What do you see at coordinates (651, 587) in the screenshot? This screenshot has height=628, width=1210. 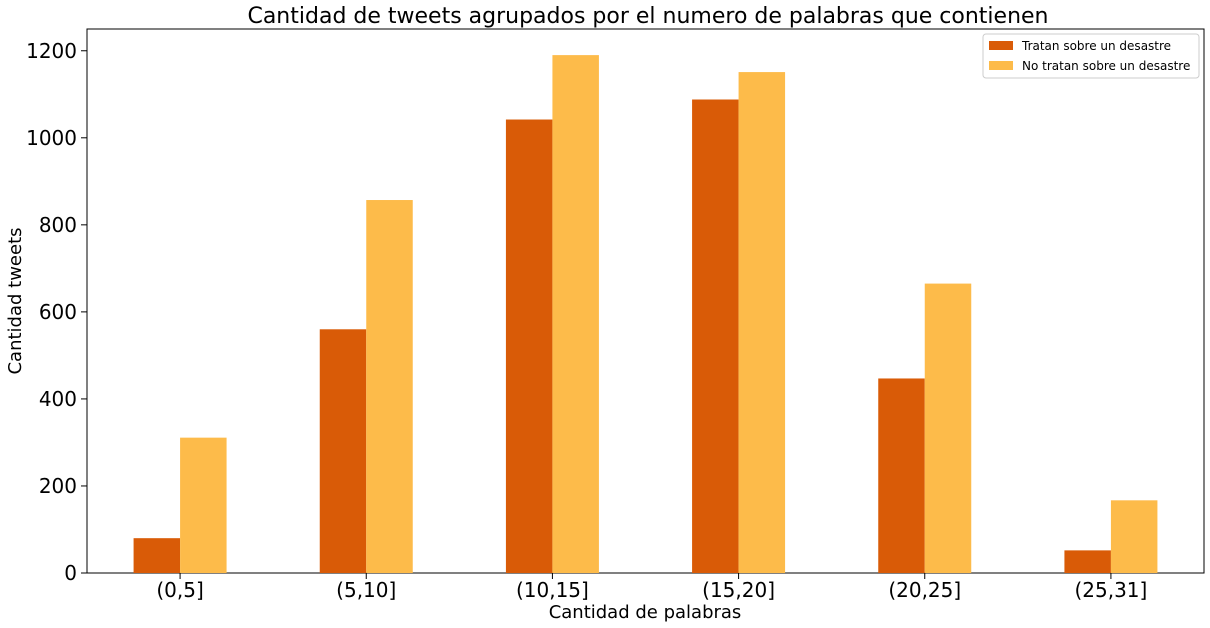 I see `x-axis: (0,5] (5,10] (10,15] (15,20] (20,25] (25,31]` at bounding box center [651, 587].